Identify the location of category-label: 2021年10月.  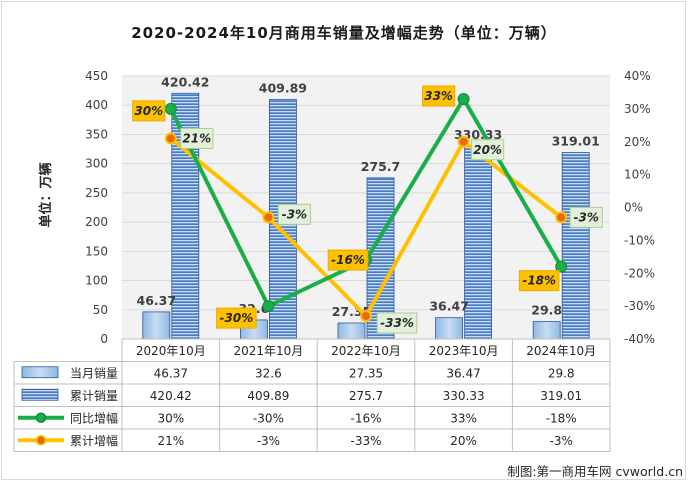
(268, 351).